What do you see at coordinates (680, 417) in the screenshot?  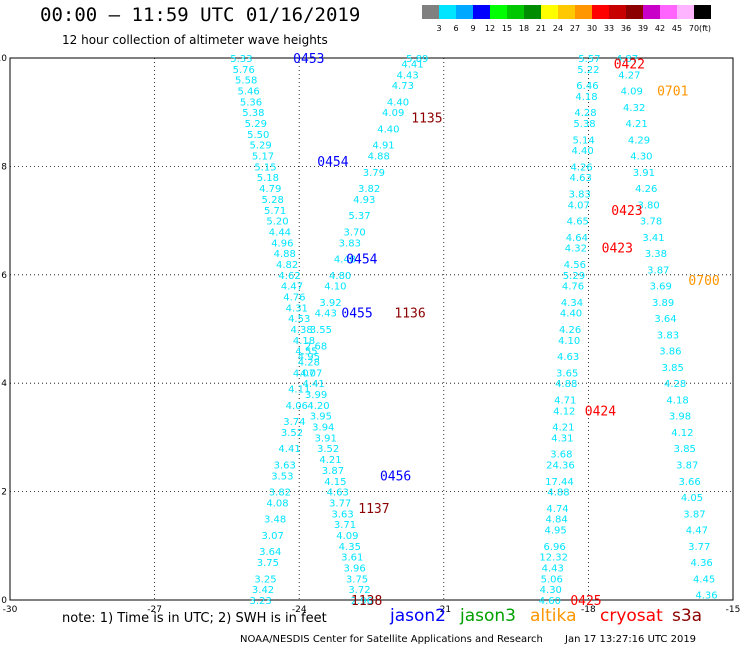 I see `swh-value: 3.98` at bounding box center [680, 417].